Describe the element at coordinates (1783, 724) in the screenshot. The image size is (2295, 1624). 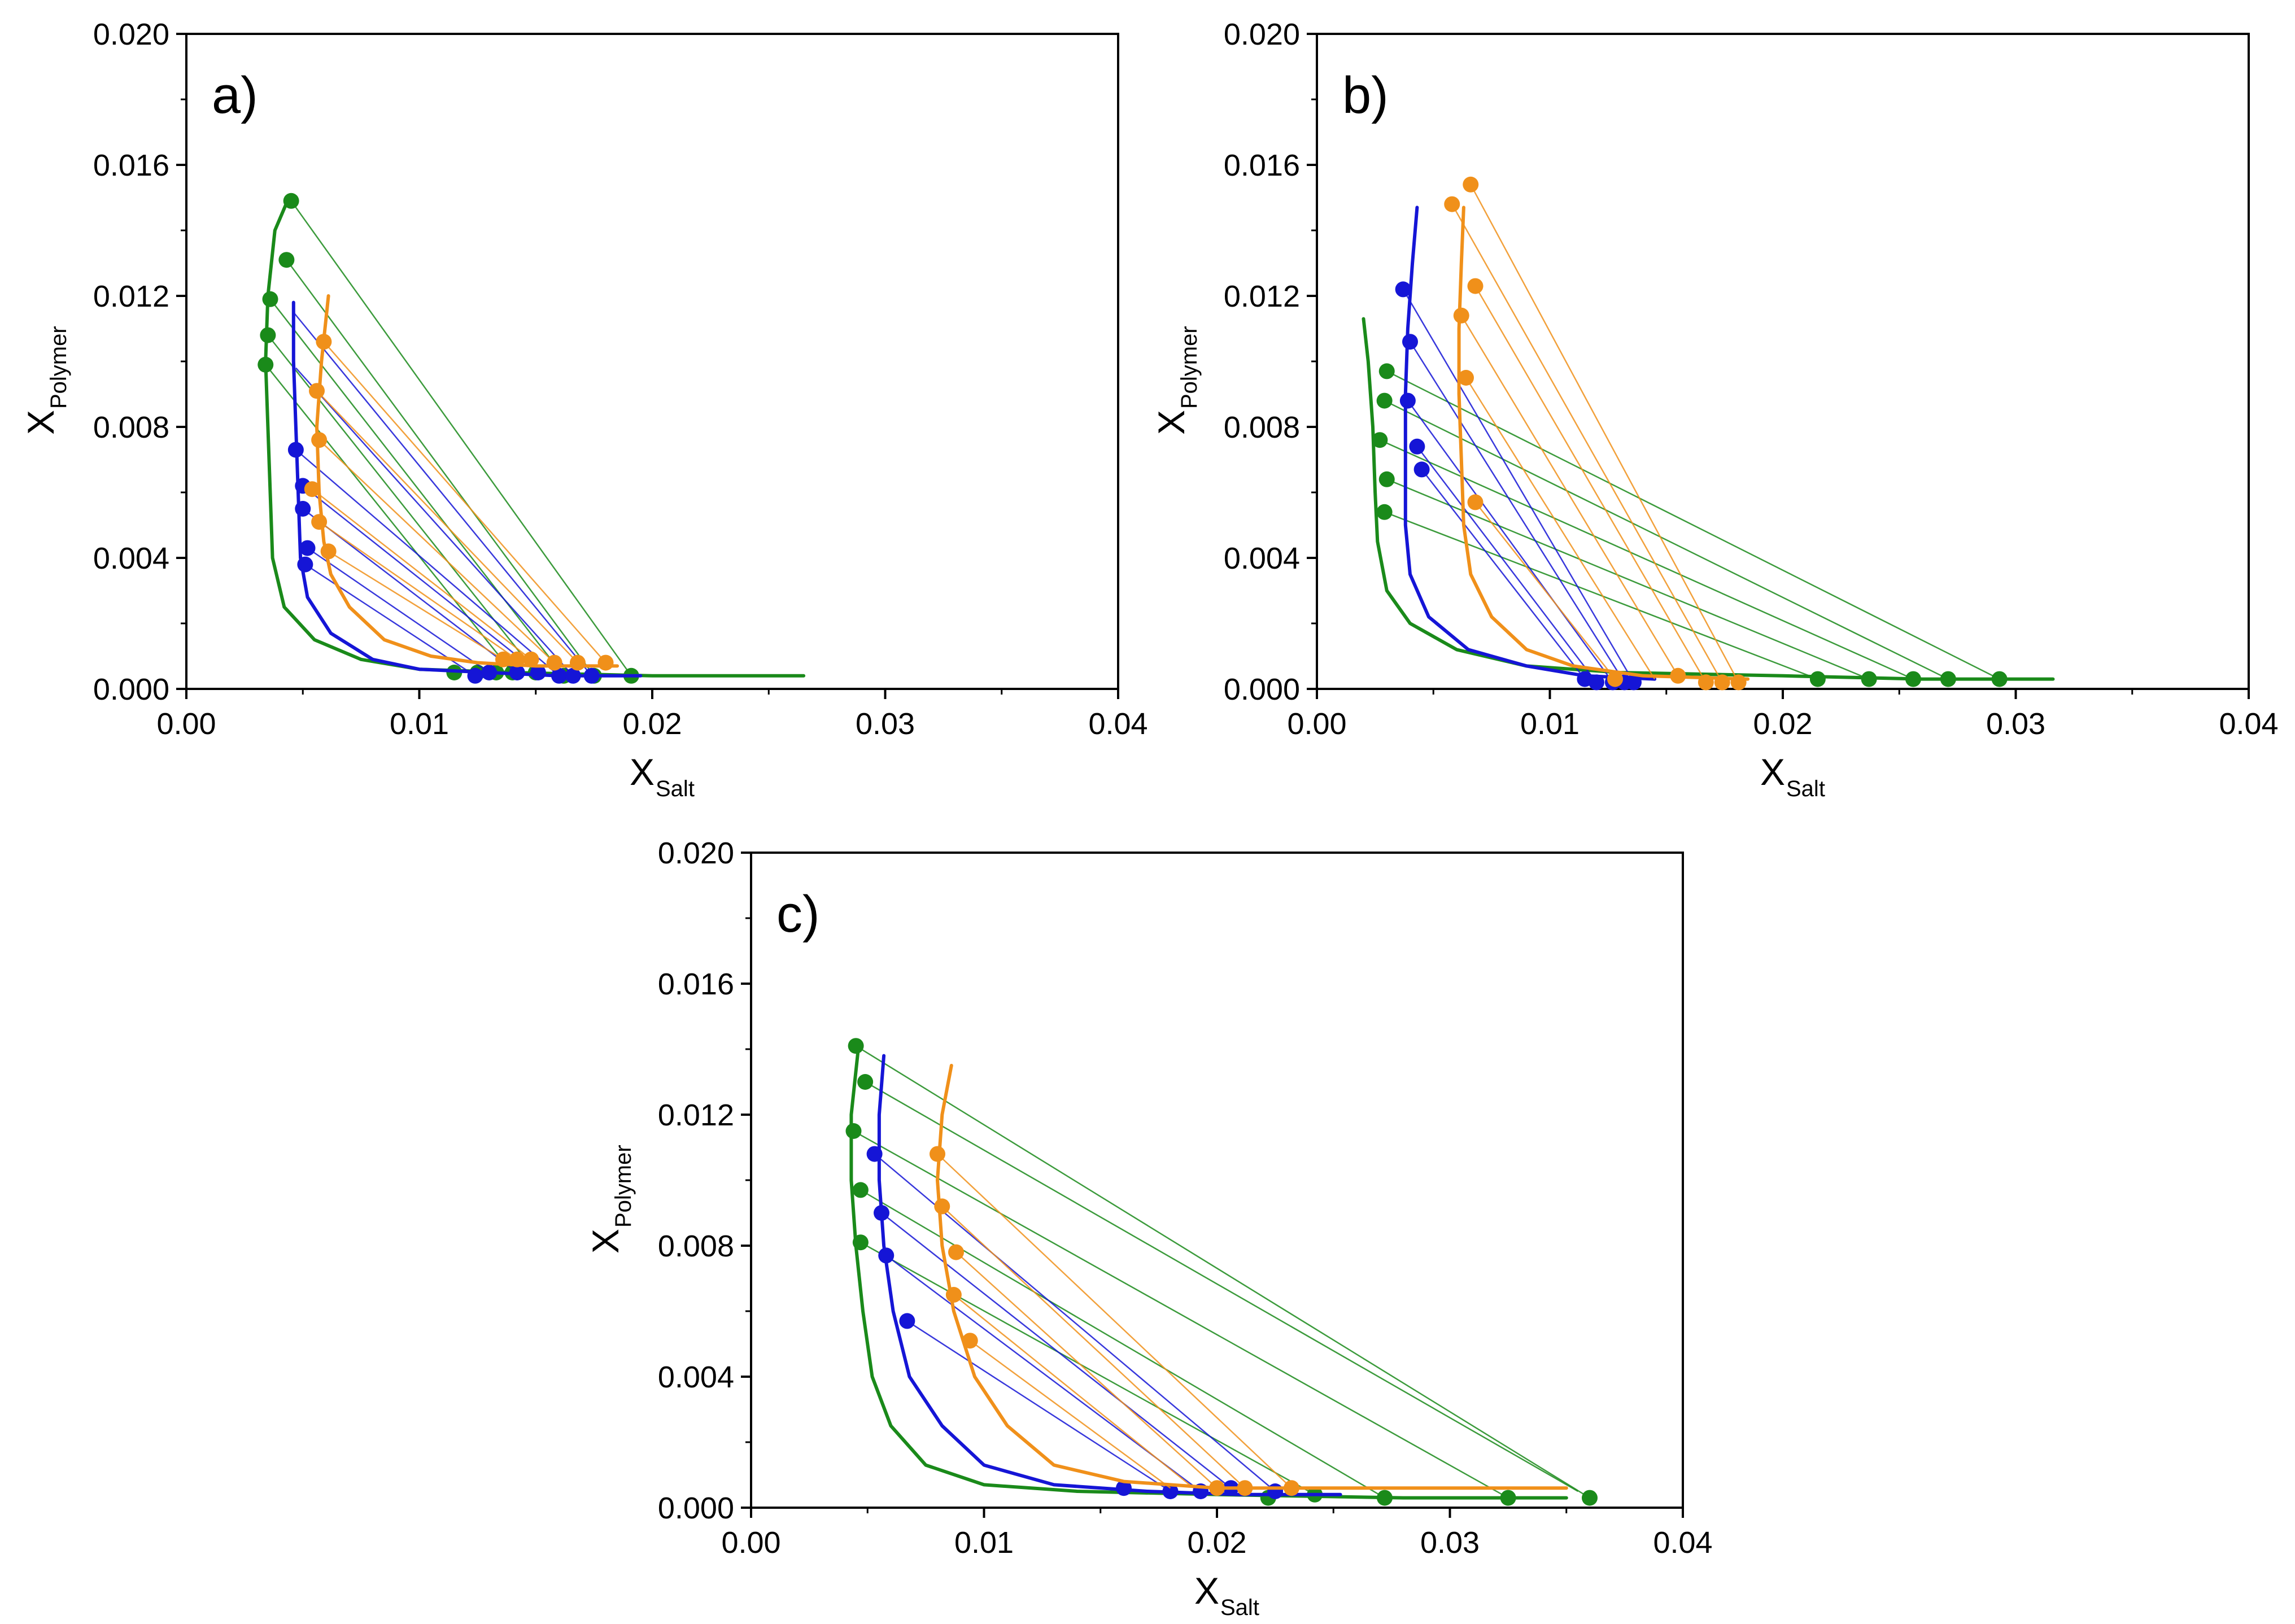
I see `x-tick-label: 0.02` at that location.